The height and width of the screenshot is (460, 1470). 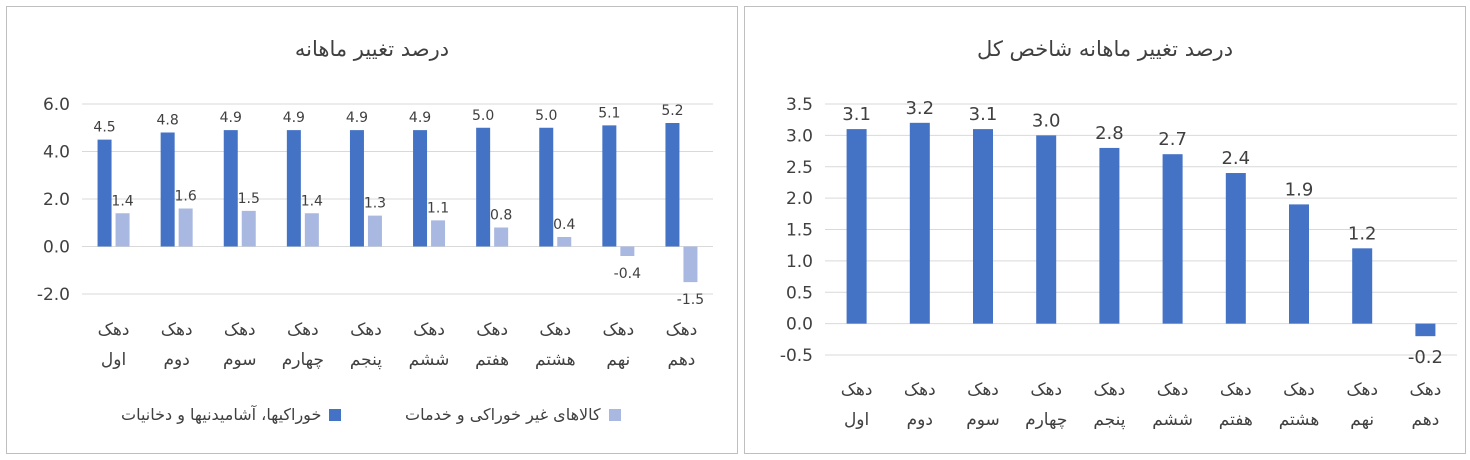 What do you see at coordinates (249, 199) in the screenshot?
I see `data-label: 1.5` at bounding box center [249, 199].